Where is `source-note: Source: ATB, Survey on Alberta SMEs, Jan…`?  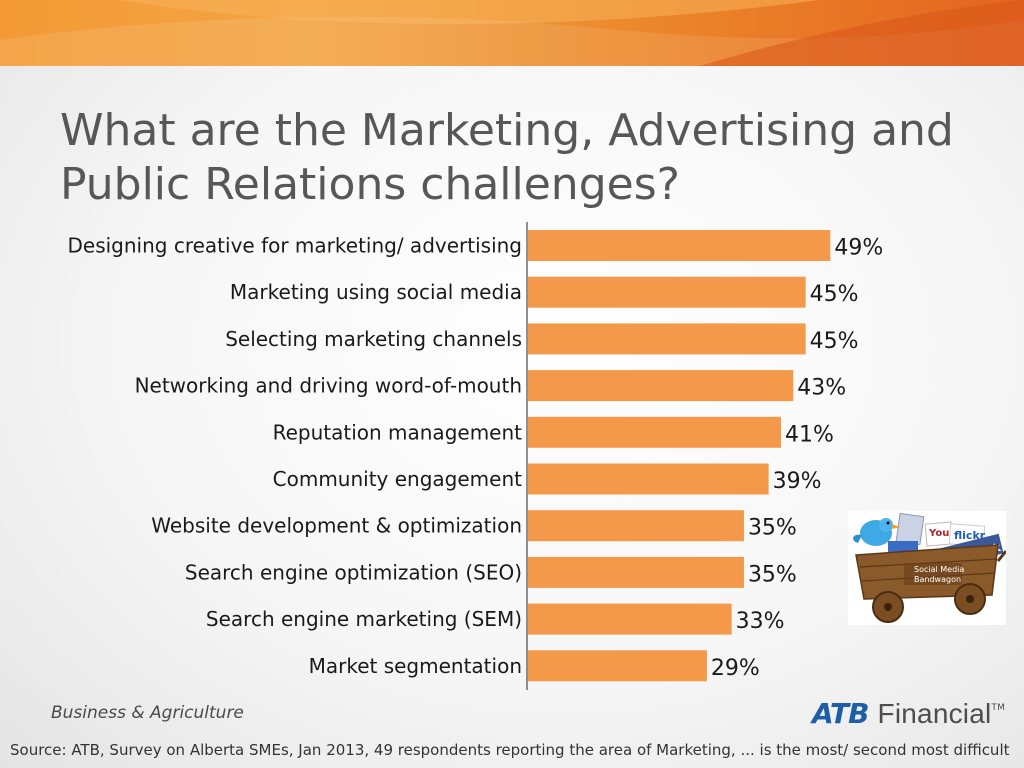
source-note: Source: ATB, Survey on Alberta SMEs, Jan… is located at coordinates (510, 750).